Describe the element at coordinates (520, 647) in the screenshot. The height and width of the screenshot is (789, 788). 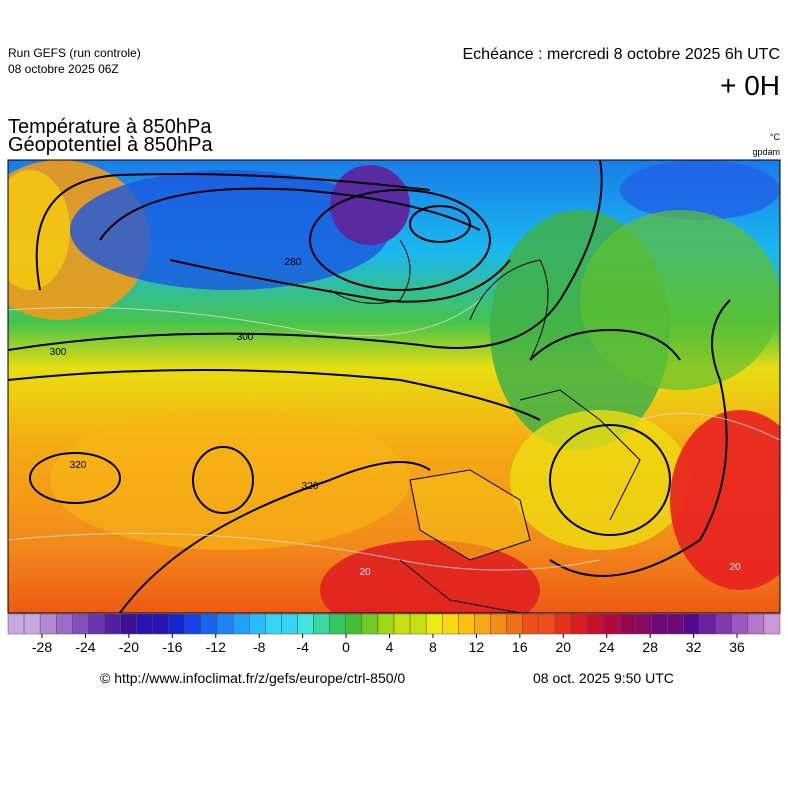
I see `colorbar-tick-label: 16` at that location.